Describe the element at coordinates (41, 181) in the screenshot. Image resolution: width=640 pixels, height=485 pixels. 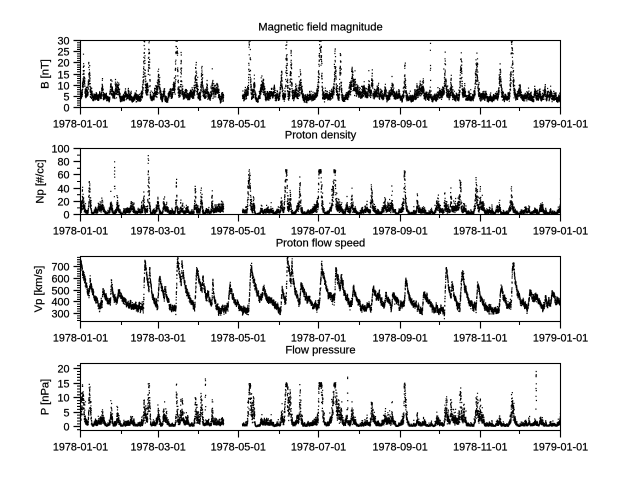
I see `svg-text: Np [#/cc]` at that location.